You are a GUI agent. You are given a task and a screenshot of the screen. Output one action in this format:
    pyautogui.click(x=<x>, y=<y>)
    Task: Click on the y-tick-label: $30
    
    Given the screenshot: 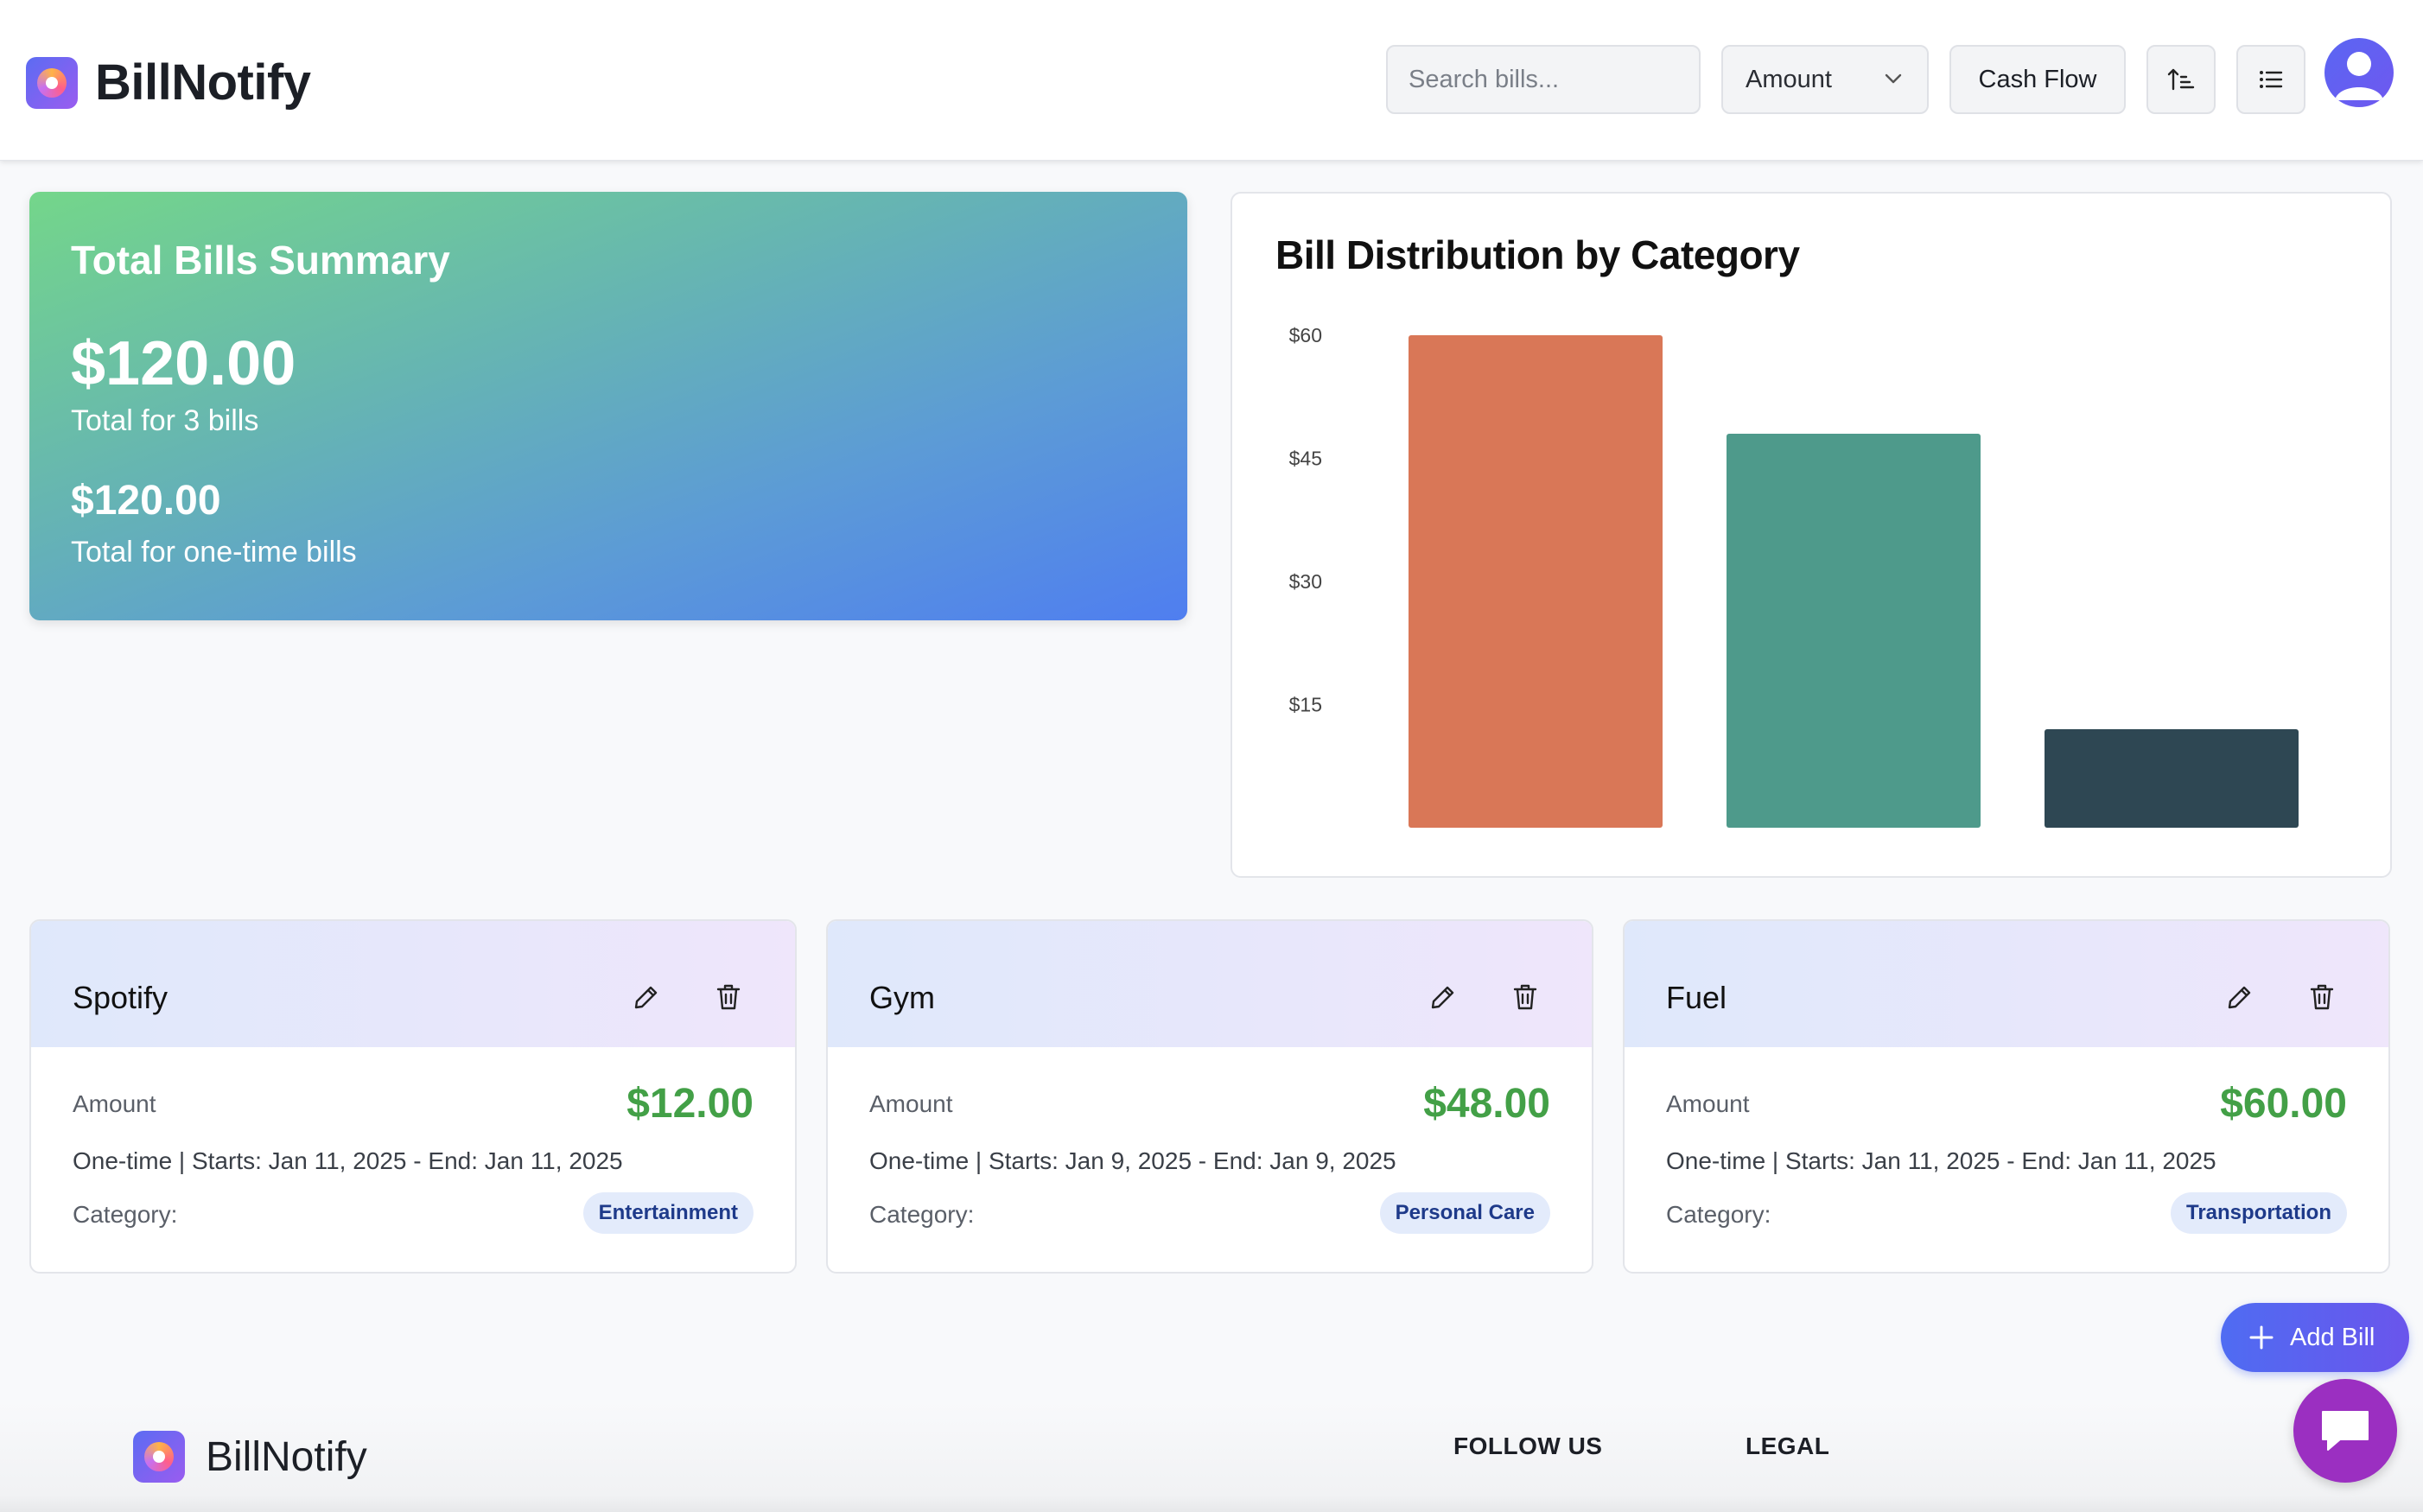 What is the action you would take?
    pyautogui.click(x=1305, y=581)
    